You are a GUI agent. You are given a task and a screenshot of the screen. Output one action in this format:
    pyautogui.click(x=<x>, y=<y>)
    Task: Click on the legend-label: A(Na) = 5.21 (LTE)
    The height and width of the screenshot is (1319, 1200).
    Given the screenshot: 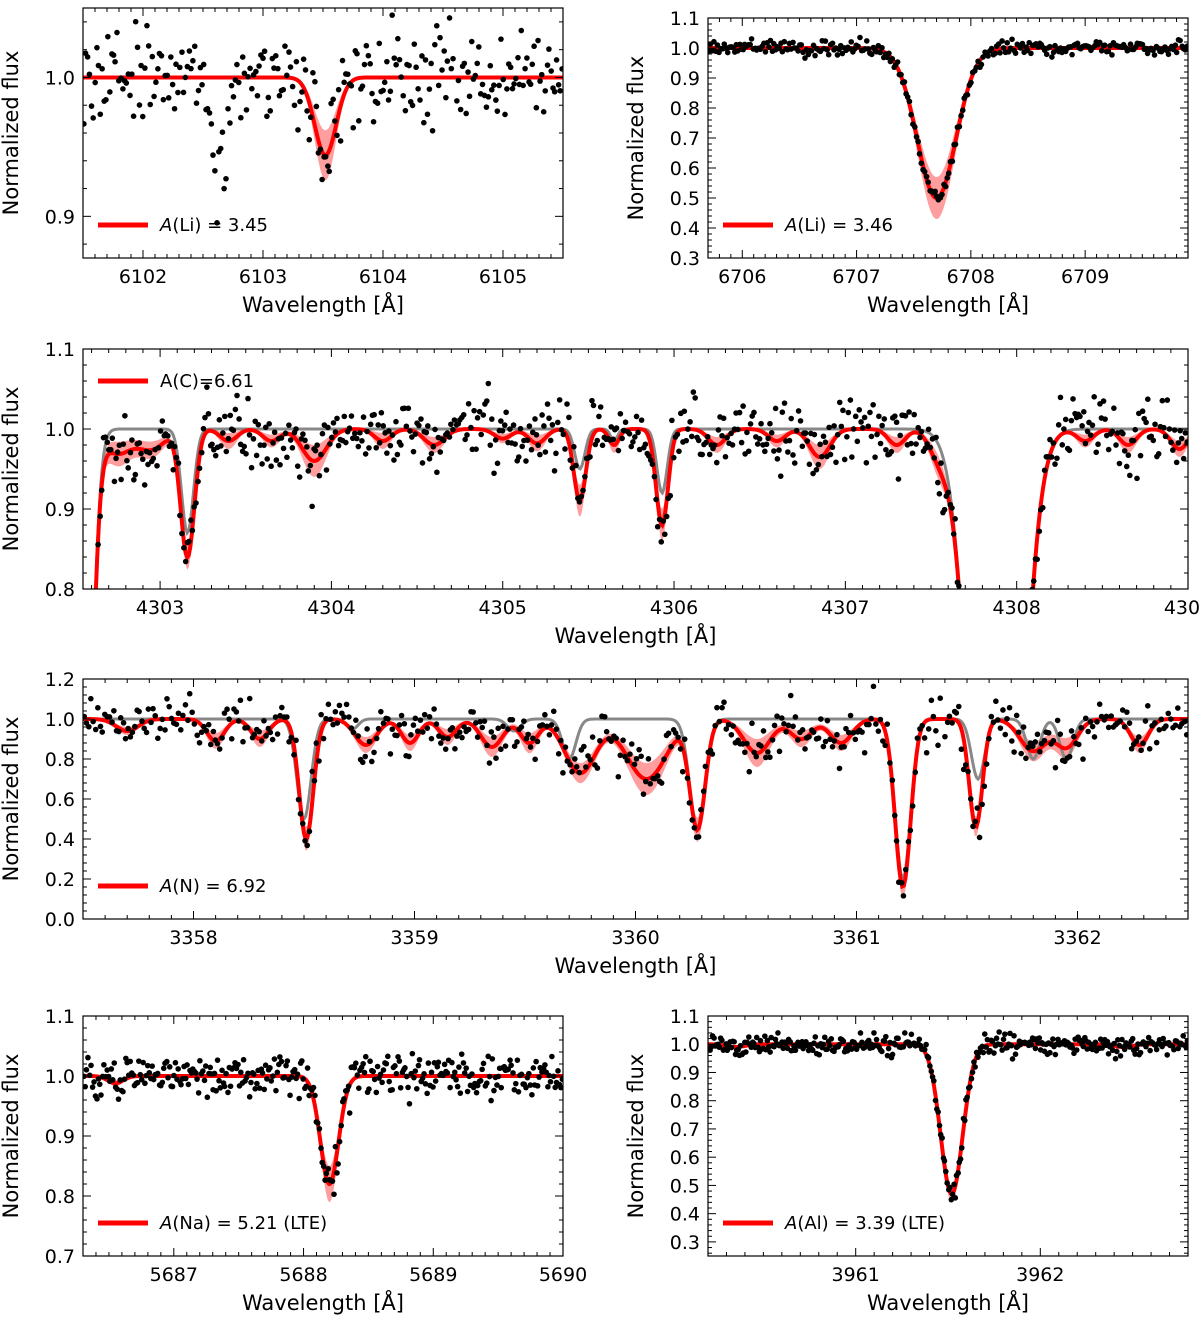 What is the action you would take?
    pyautogui.click(x=243, y=1223)
    